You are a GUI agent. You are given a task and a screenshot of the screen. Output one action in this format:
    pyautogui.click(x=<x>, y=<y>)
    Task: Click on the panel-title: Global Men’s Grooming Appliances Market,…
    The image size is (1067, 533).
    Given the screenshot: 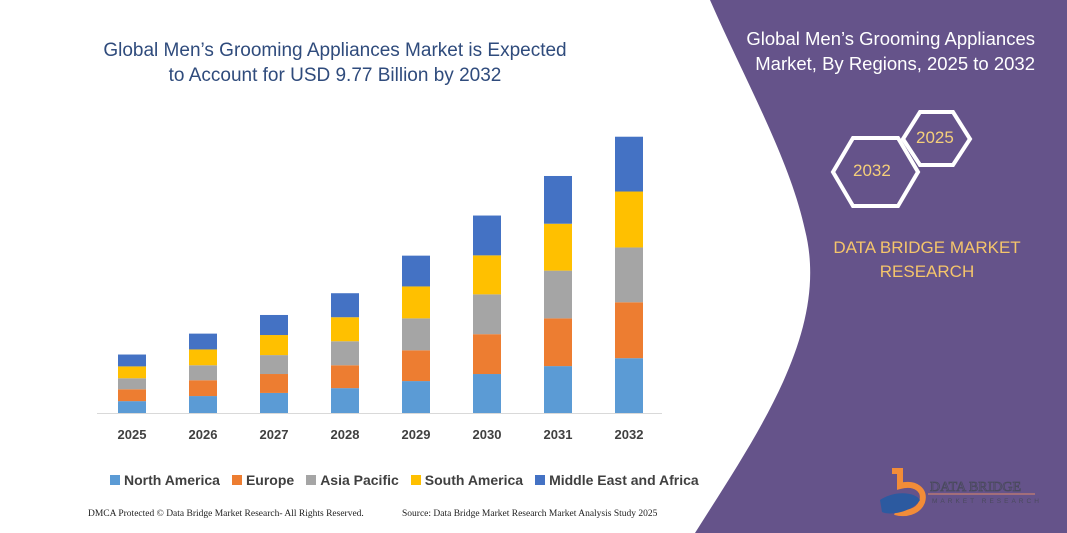 What is the action you would take?
    pyautogui.click(x=890, y=51)
    